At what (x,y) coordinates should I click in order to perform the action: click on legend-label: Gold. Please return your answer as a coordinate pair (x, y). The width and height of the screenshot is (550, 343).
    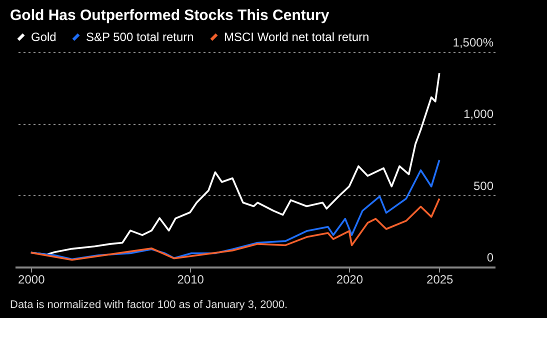
    Looking at the image, I should click on (43, 37).